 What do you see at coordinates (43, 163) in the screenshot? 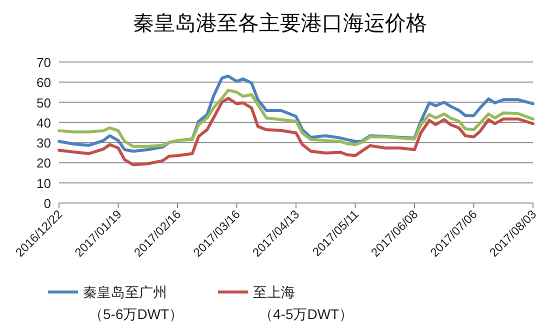
I see `y-tick-label: 20` at bounding box center [43, 163].